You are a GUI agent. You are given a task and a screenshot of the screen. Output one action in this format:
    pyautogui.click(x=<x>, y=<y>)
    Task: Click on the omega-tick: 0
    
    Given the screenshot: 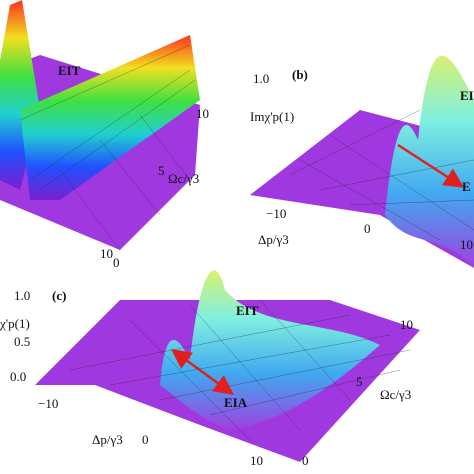 What is the action you would take?
    pyautogui.click(x=305, y=460)
    